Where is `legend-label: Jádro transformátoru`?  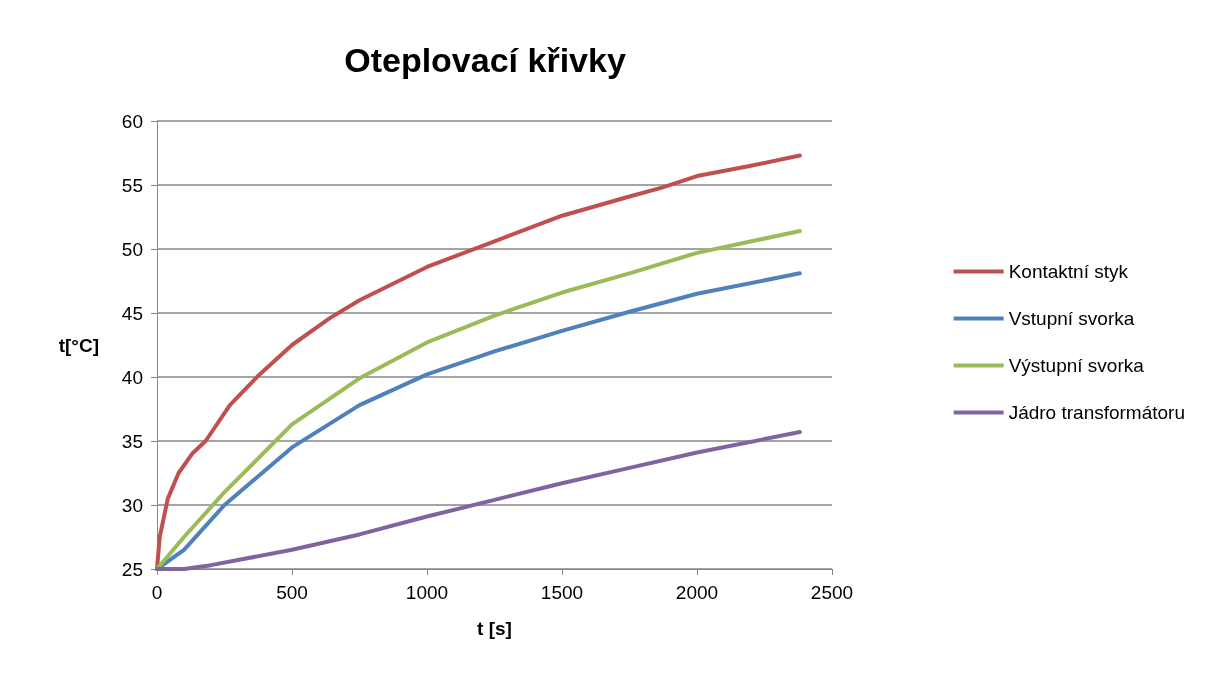
legend-label: Jádro transformátoru is located at coordinates (1097, 412).